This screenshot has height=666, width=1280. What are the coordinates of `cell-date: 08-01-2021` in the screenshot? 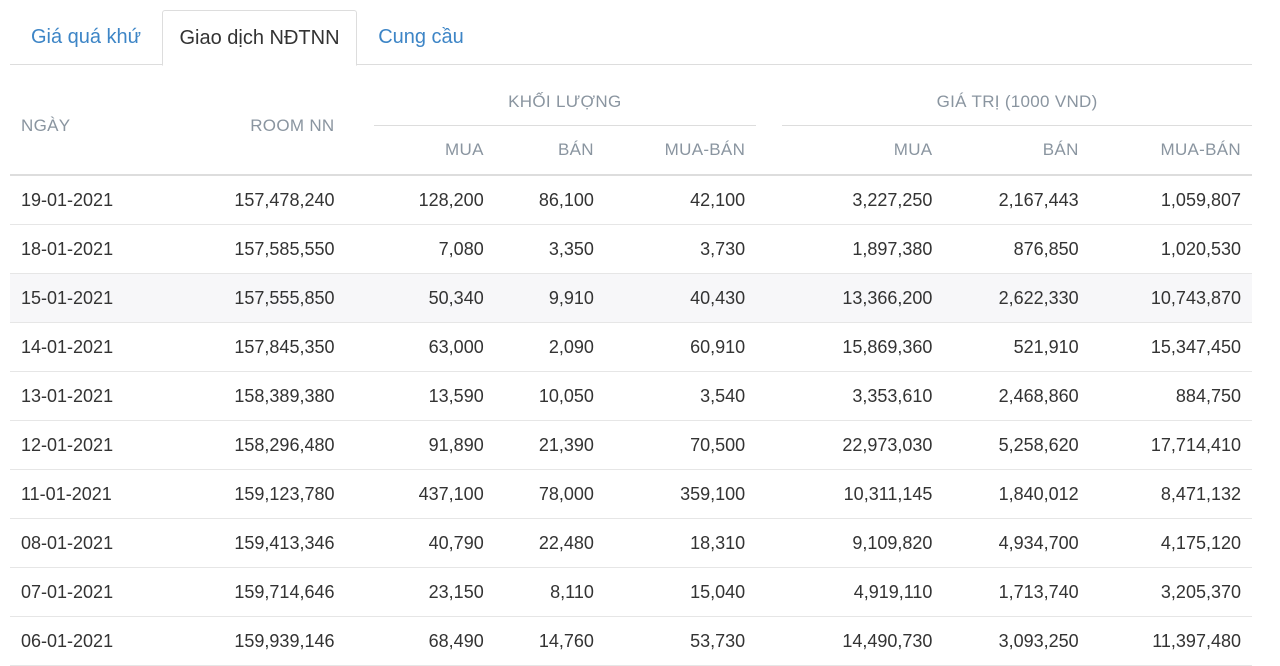 It's located at (89, 543).